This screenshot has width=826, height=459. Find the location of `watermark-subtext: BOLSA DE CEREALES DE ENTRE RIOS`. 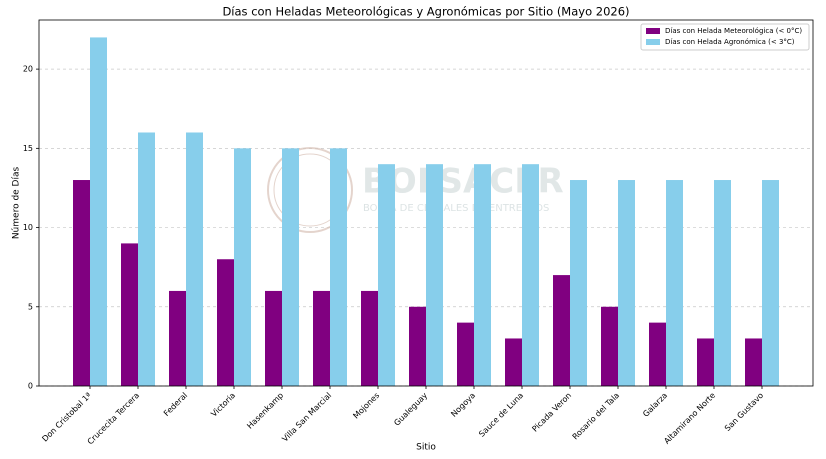

watermark-subtext: BOLSA DE CEREALES DE ENTRE RIOS is located at coordinates (456, 208).